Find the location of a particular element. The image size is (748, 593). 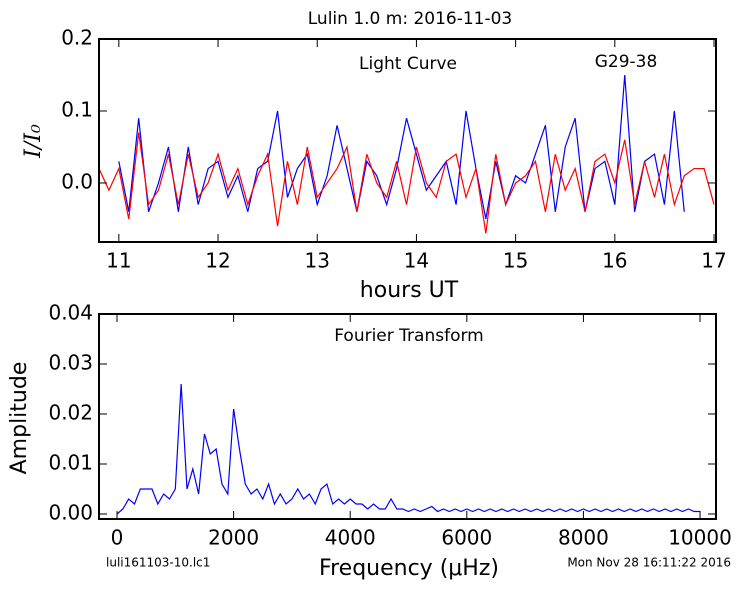

x-tick-label: 15 is located at coordinates (515, 261).